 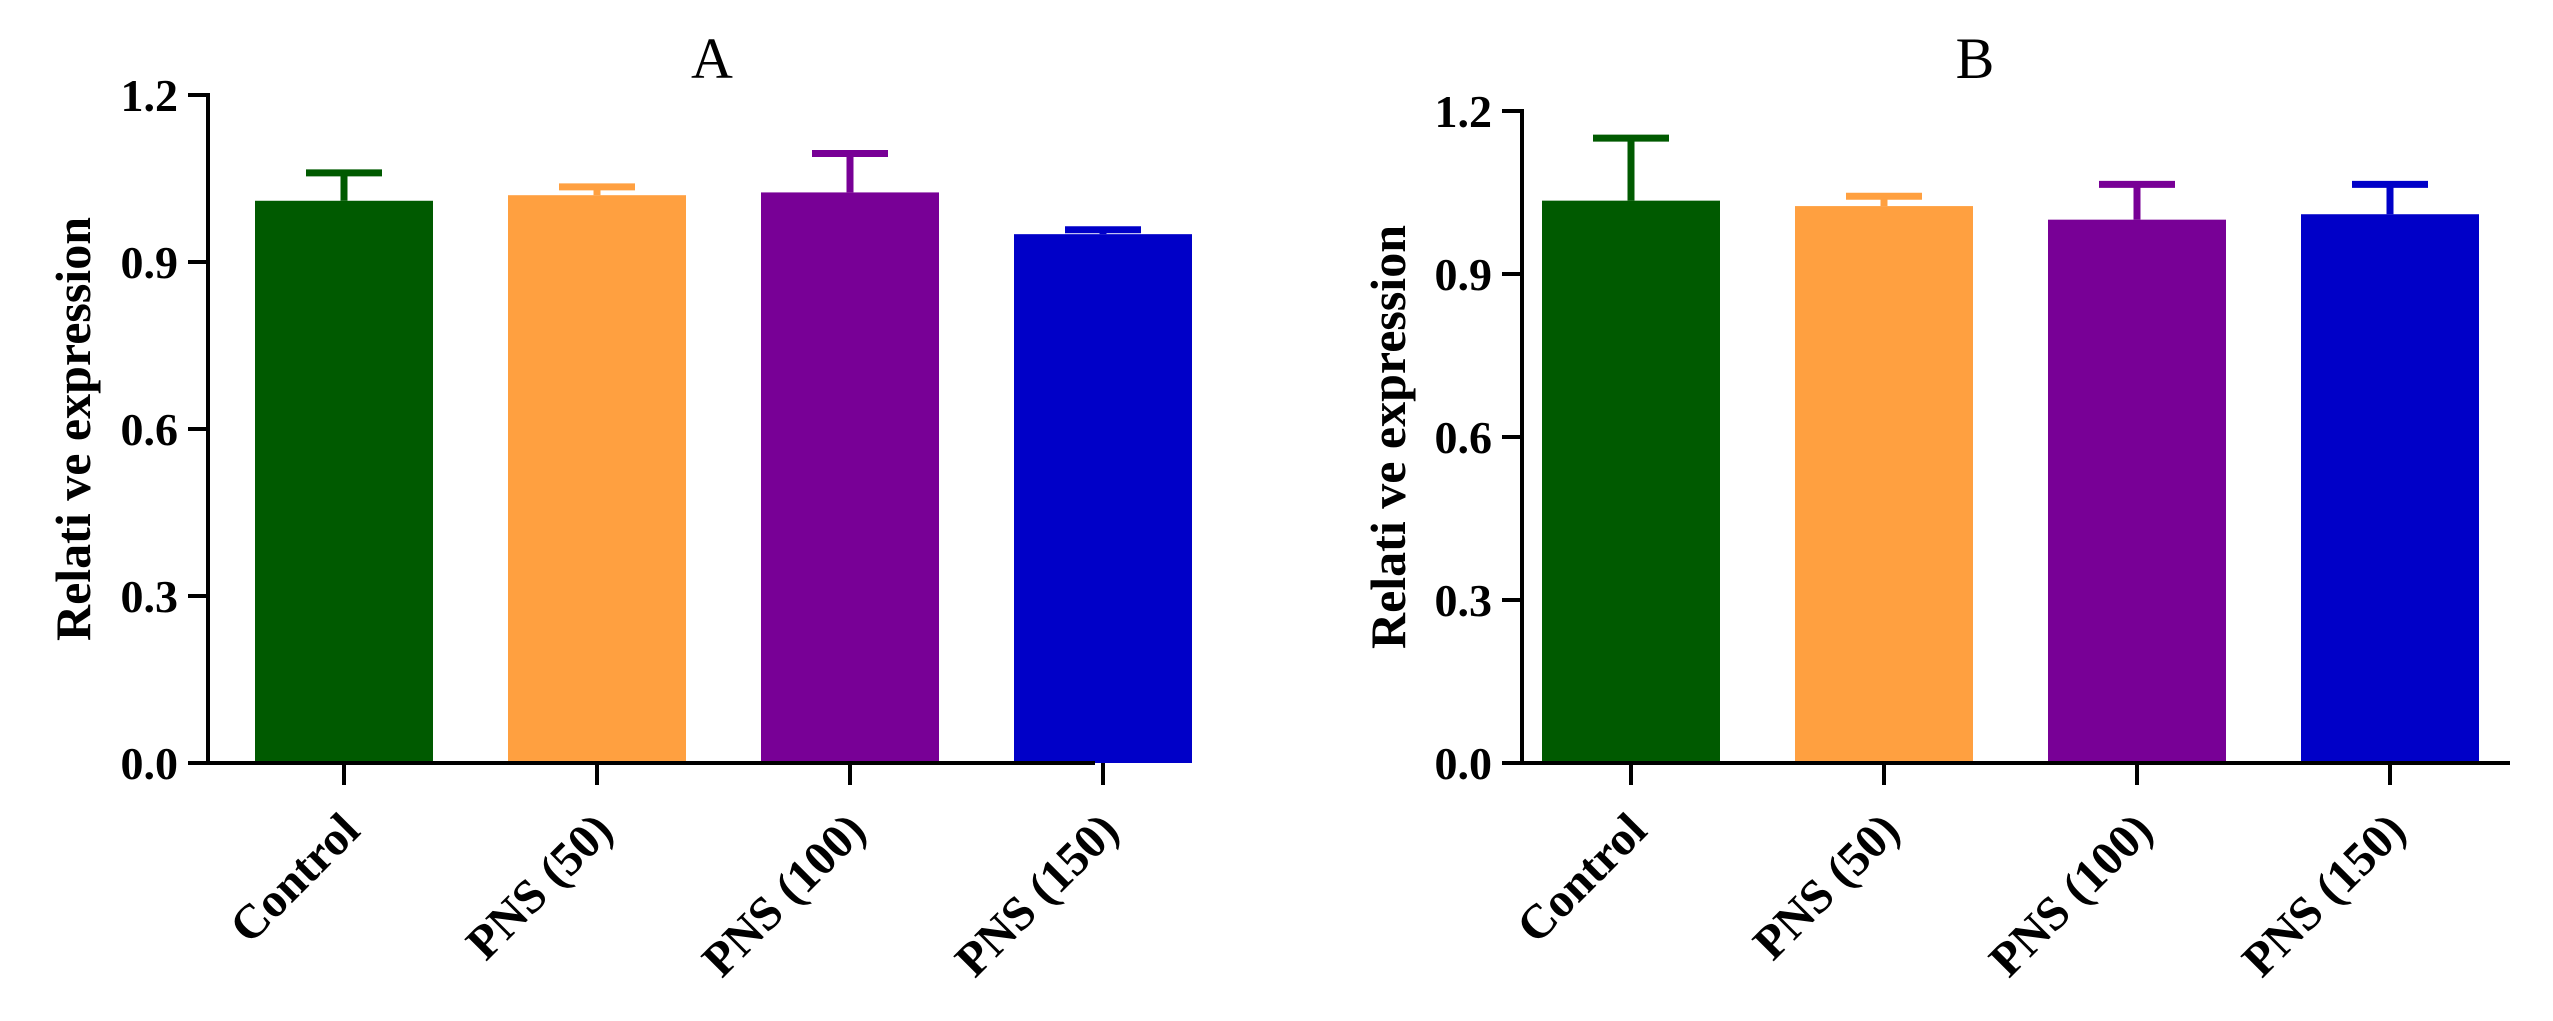 What do you see at coordinates (1975, 58) in the screenshot?
I see `chart-title-b: B` at bounding box center [1975, 58].